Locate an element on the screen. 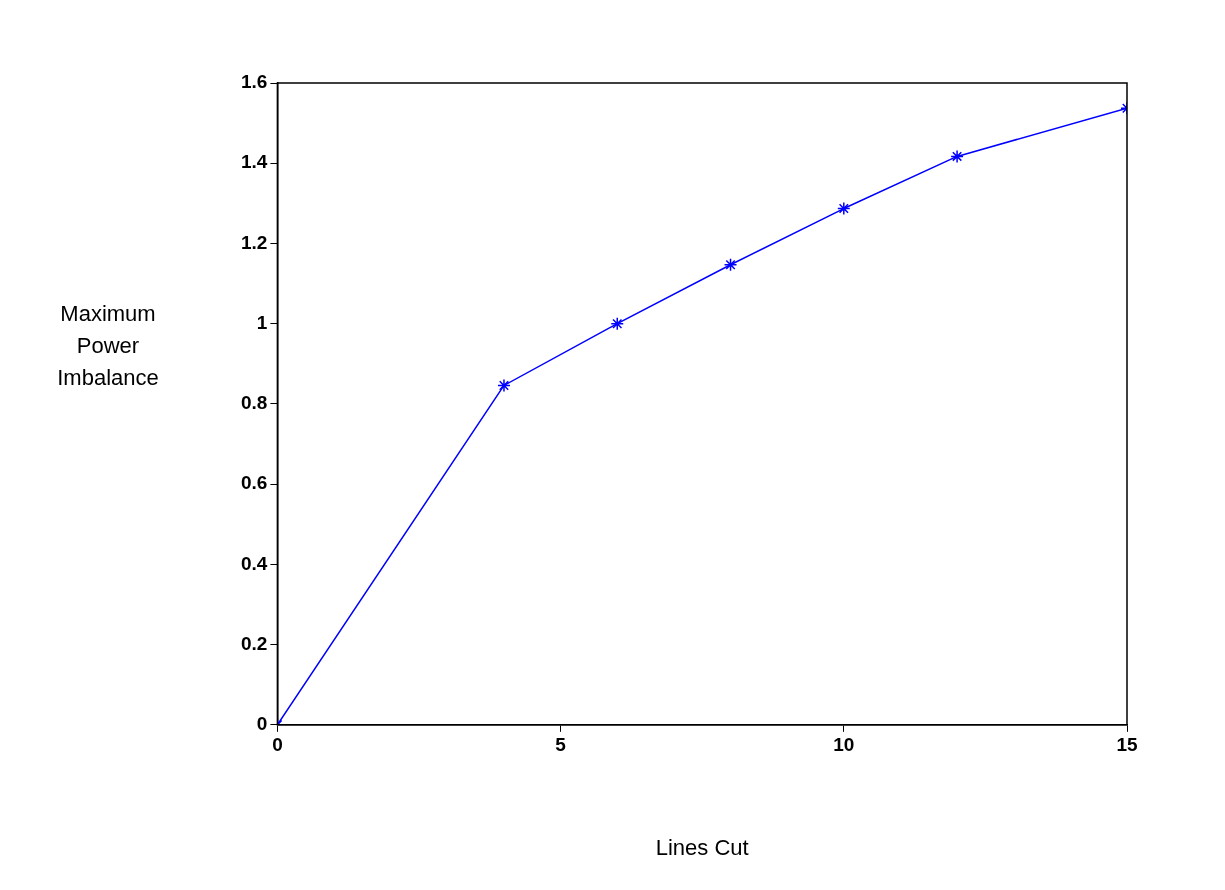 This screenshot has height=890, width=1225. x-axis-title: Lines Cut is located at coordinates (702, 847).